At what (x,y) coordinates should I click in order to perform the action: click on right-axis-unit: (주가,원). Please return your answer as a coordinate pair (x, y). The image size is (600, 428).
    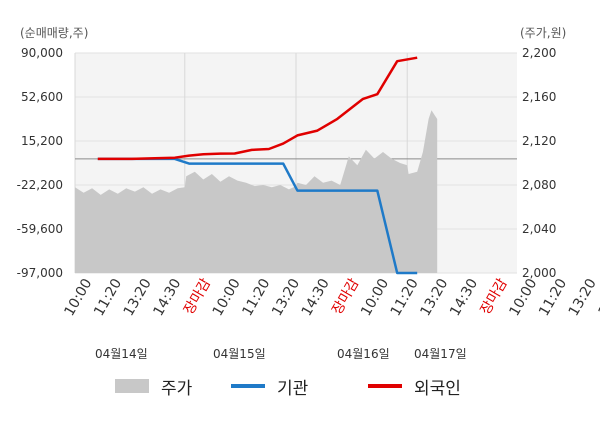
    Looking at the image, I should click on (543, 33).